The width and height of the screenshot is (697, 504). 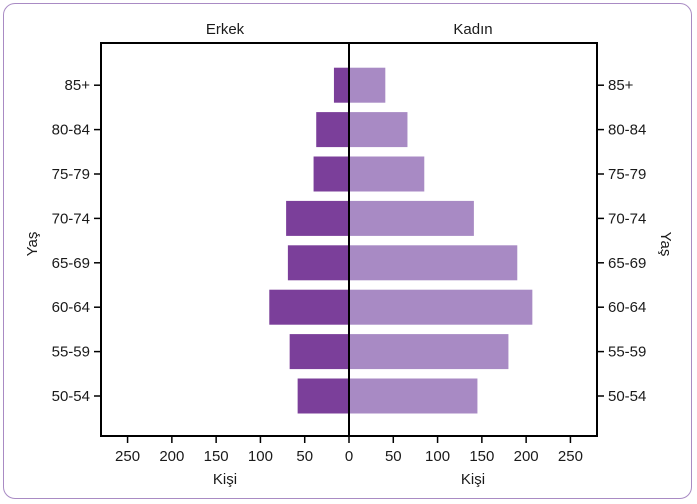 What do you see at coordinates (71, 218) in the screenshot?
I see `y-tick-label-left: 70-74` at bounding box center [71, 218].